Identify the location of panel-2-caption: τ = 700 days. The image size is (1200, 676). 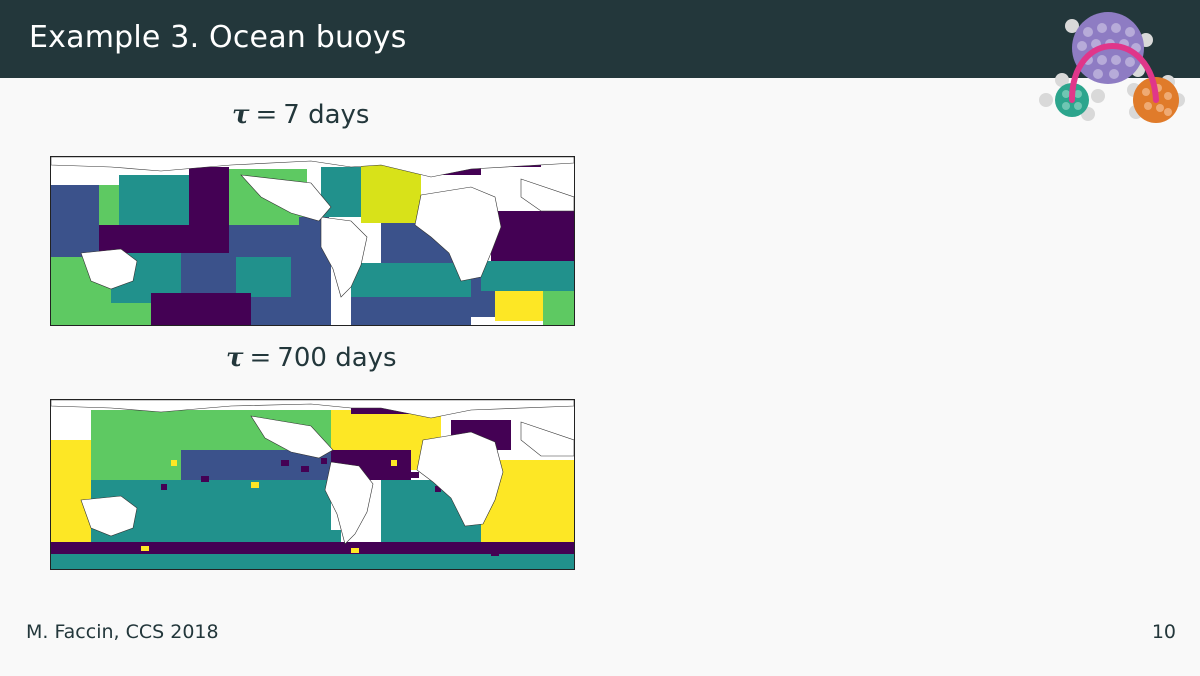
(311, 358).